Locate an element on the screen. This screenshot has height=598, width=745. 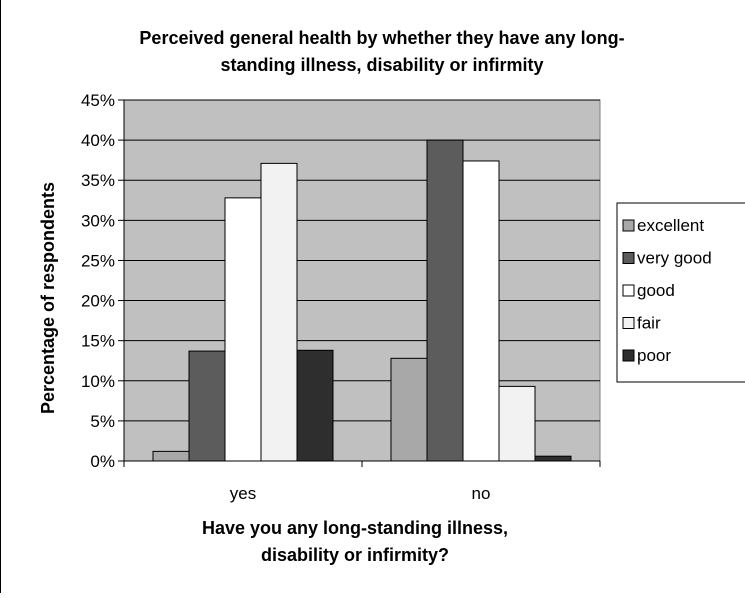
y-tick-label: 35% is located at coordinates (98, 180).